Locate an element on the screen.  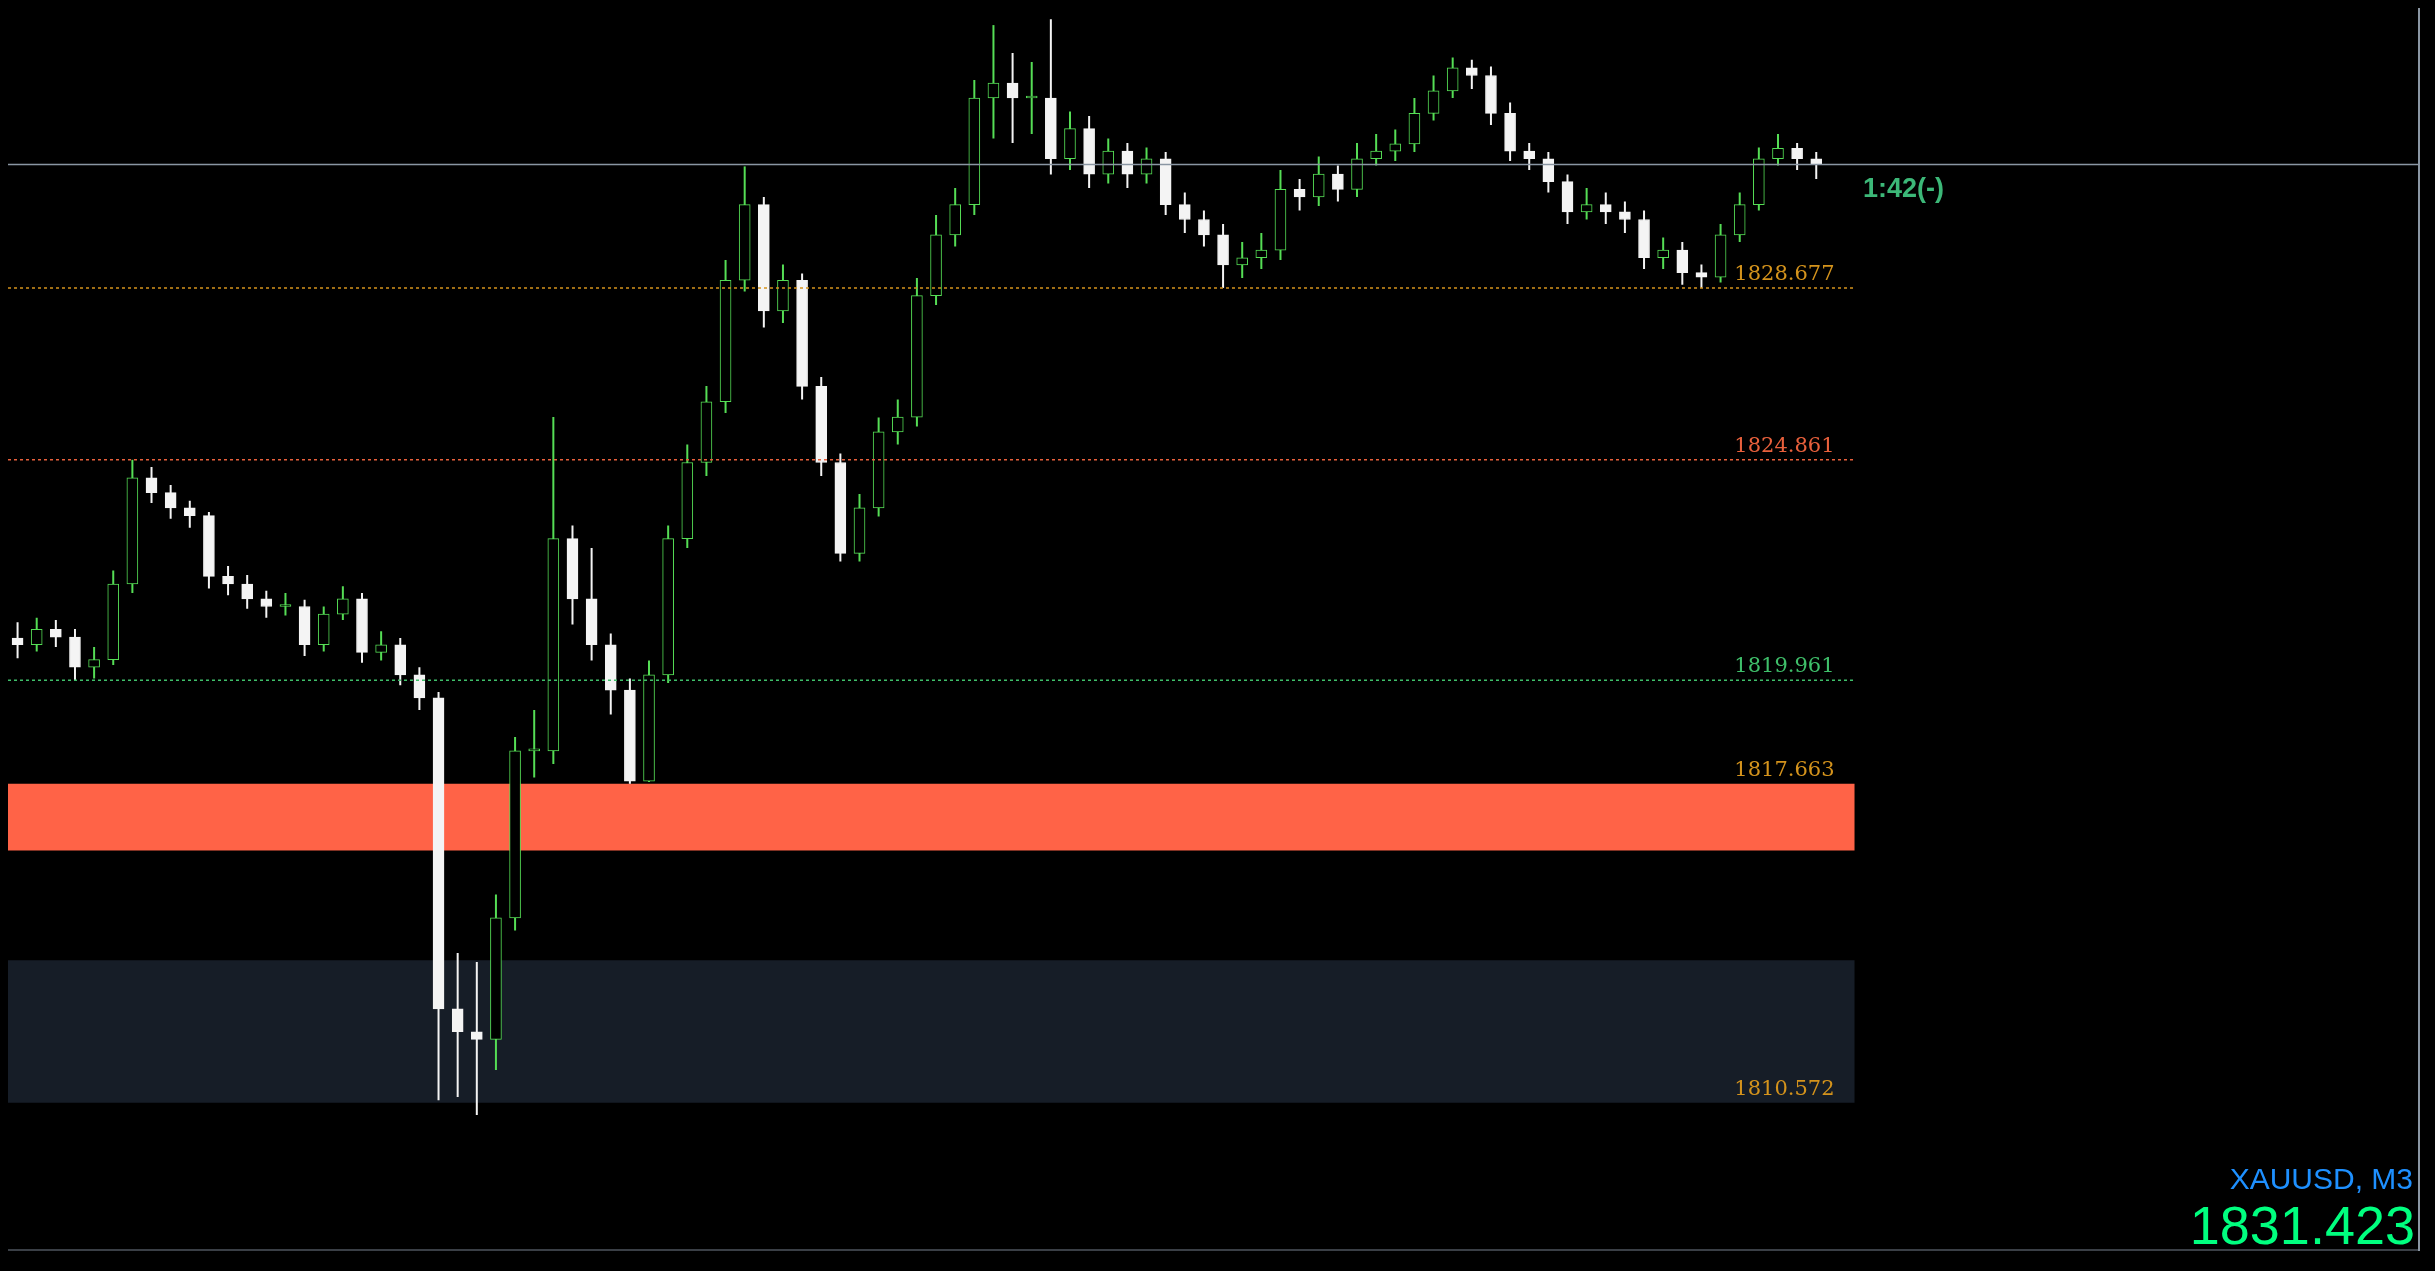
text: XAUUSD, M3 is located at coordinates (2321, 1179).